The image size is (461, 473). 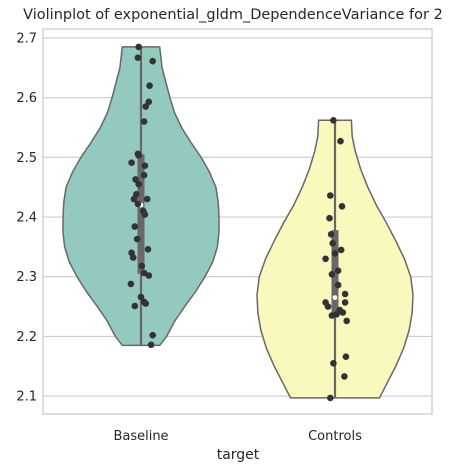 What do you see at coordinates (26, 38) in the screenshot?
I see `y-tick-label: 2.7` at bounding box center [26, 38].